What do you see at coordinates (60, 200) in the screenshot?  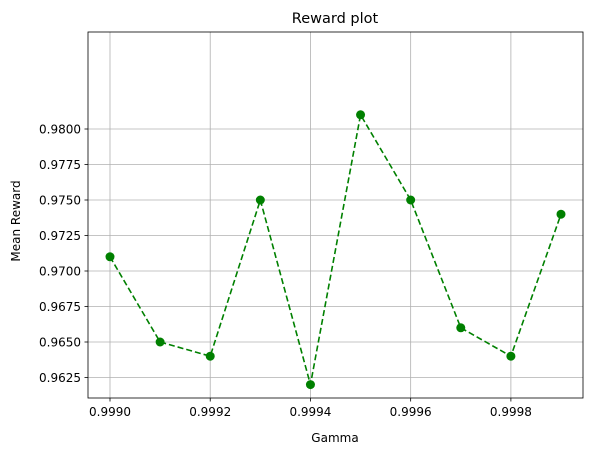 I see `y-tick-label: 0.9750` at bounding box center [60, 200].